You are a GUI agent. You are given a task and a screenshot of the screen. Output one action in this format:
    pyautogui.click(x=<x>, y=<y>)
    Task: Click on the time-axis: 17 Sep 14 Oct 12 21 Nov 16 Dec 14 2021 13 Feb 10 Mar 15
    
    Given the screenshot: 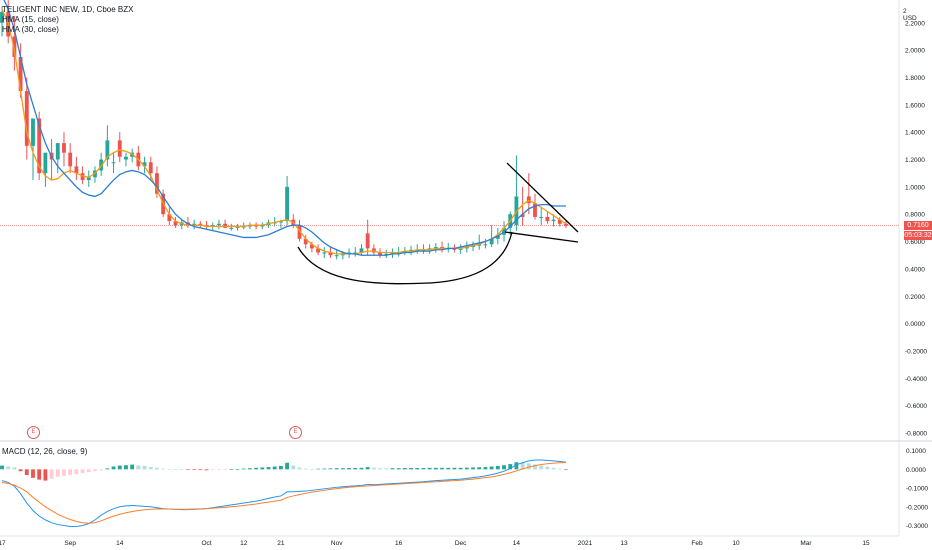 What is the action you would take?
    pyautogui.click(x=435, y=543)
    